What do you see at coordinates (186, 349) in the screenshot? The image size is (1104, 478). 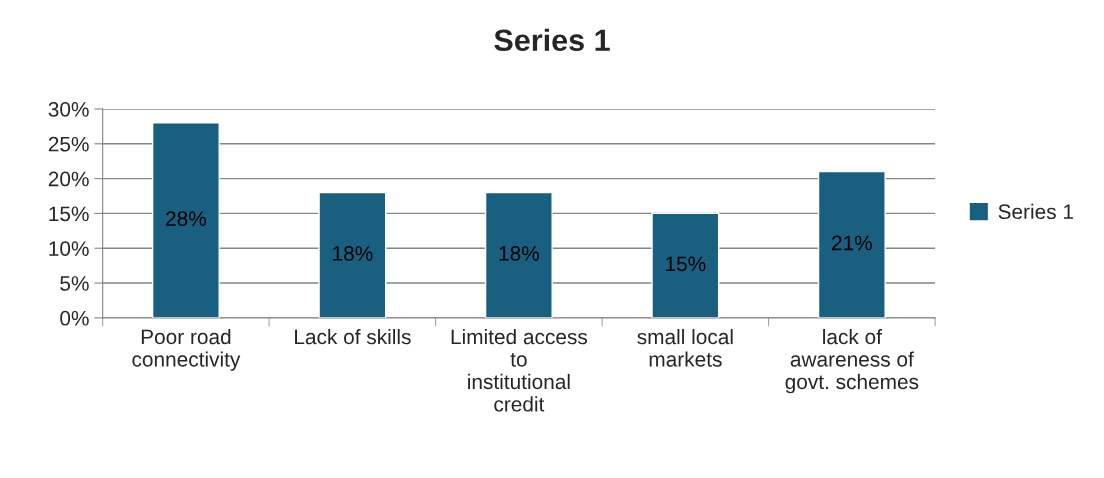 I see `x-tick-label: Poor road connectivity` at bounding box center [186, 349].